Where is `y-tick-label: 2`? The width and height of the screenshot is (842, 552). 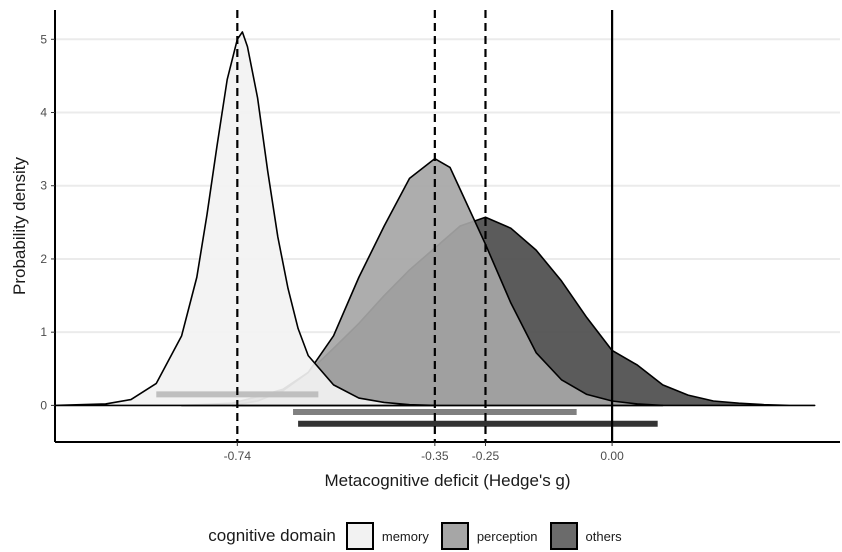
y-tick-label: 2 is located at coordinates (43, 259).